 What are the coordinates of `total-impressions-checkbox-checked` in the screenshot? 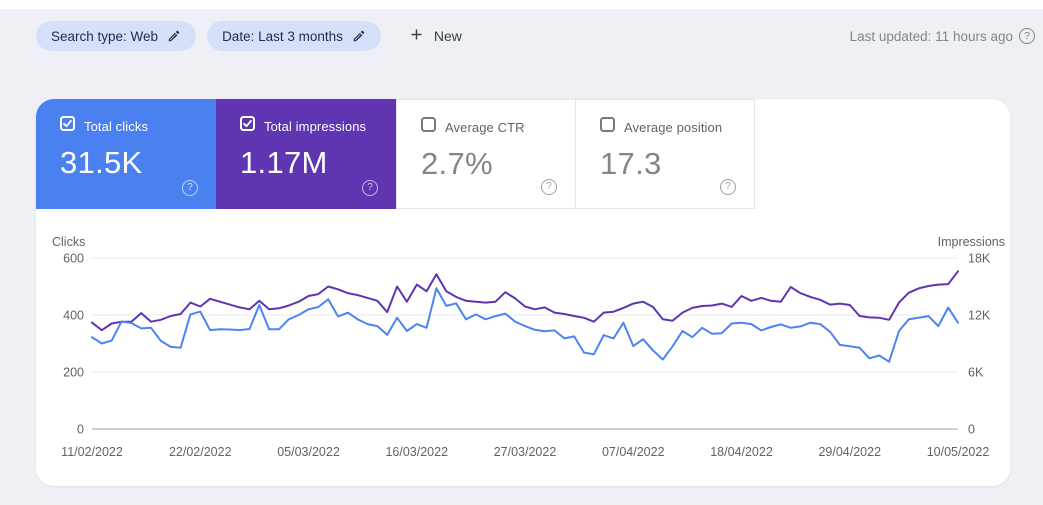 It's located at (247, 126).